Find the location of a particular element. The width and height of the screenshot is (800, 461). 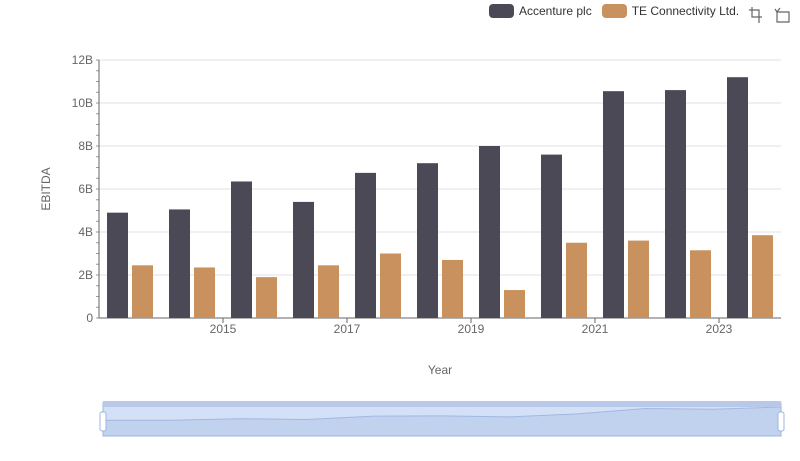

bar-te-connectivity-2022 is located at coordinates (638, 279).